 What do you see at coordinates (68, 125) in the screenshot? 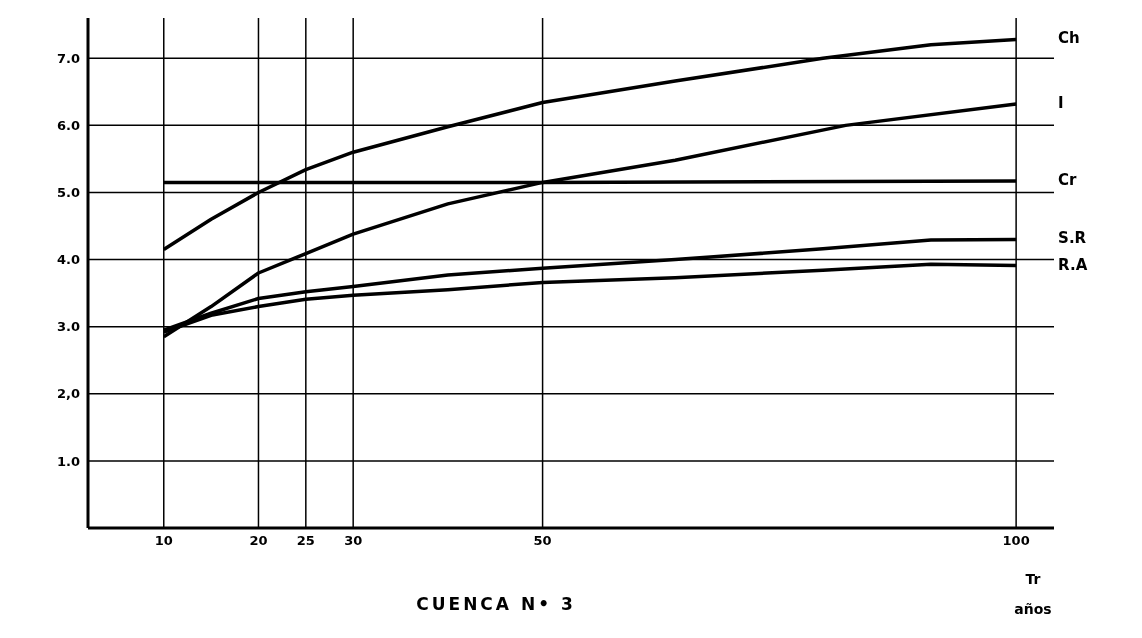
I see `y-tick-label: 6.0` at bounding box center [68, 125].